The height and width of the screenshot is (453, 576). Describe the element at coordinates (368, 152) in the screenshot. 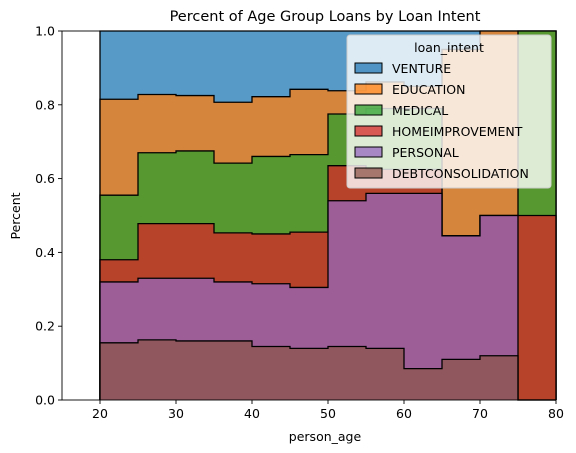

I see `legend-swatch-personal` at that location.